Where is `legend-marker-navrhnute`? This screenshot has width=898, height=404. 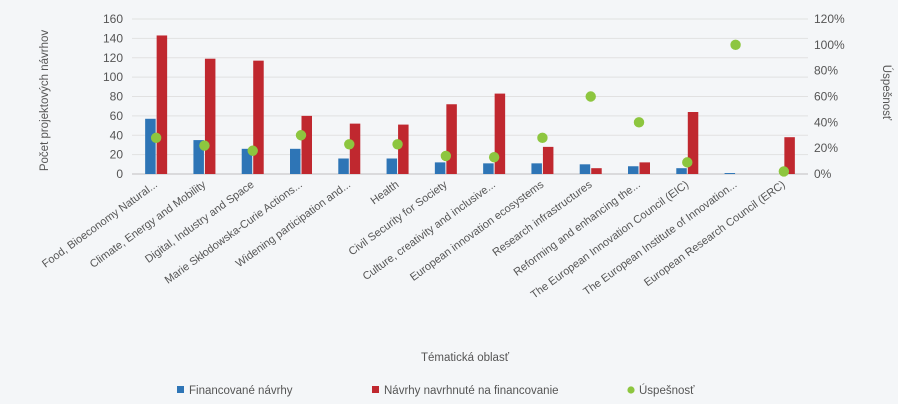 legend-marker-navrhnute is located at coordinates (375, 389).